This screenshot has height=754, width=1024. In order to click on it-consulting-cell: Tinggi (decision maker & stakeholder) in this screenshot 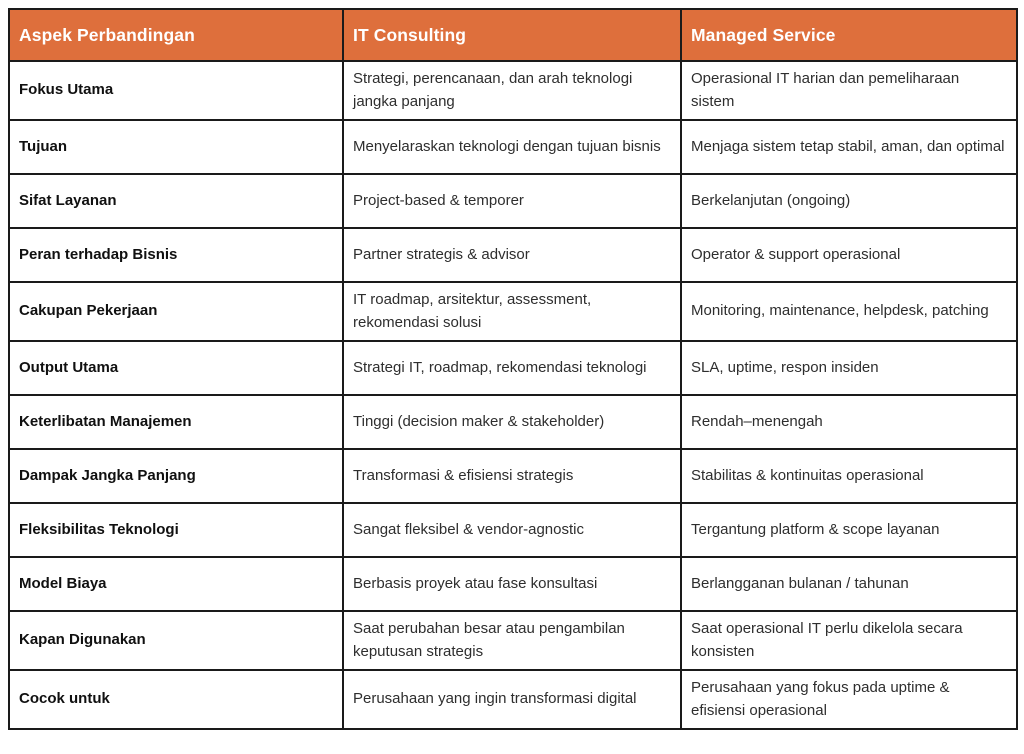, I will do `click(512, 422)`.